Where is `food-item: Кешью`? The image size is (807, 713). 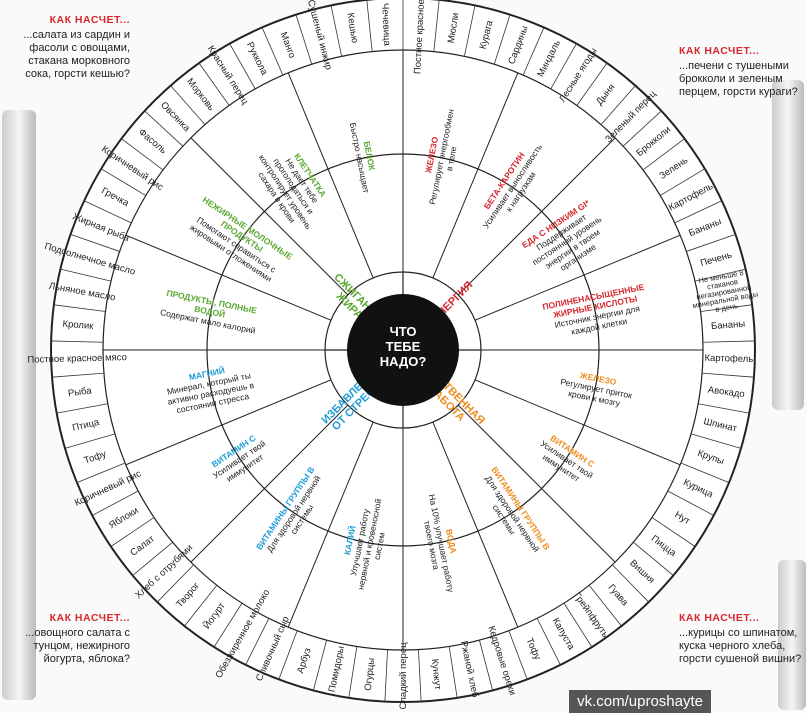
food-item: Кешью is located at coordinates (353, 28).